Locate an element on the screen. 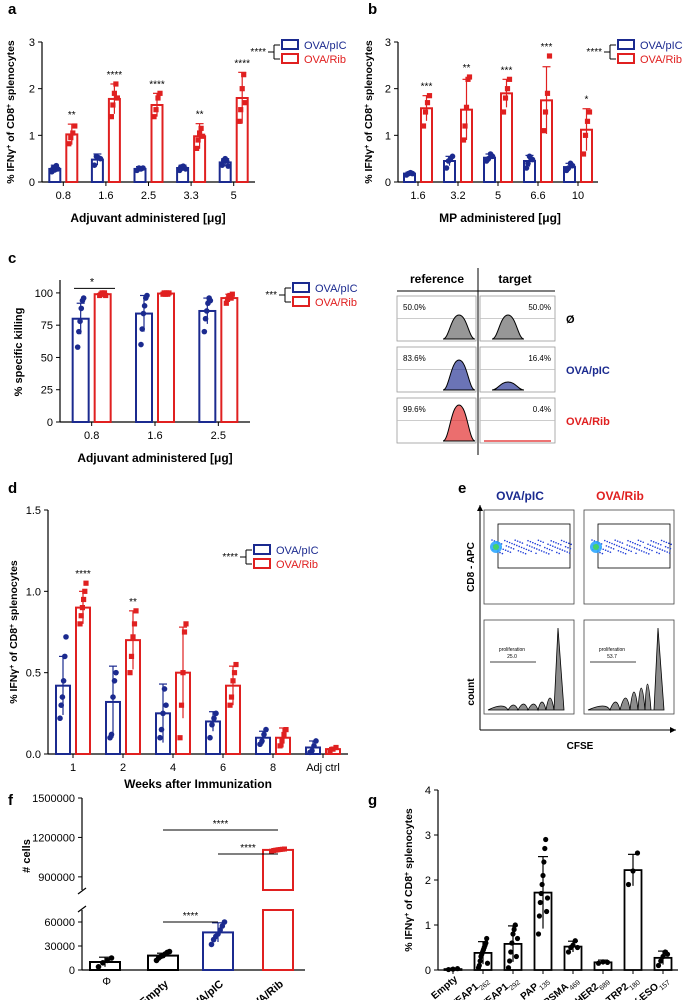  x-tick-label: MP OVA/Rib is located at coordinates (258, 989).